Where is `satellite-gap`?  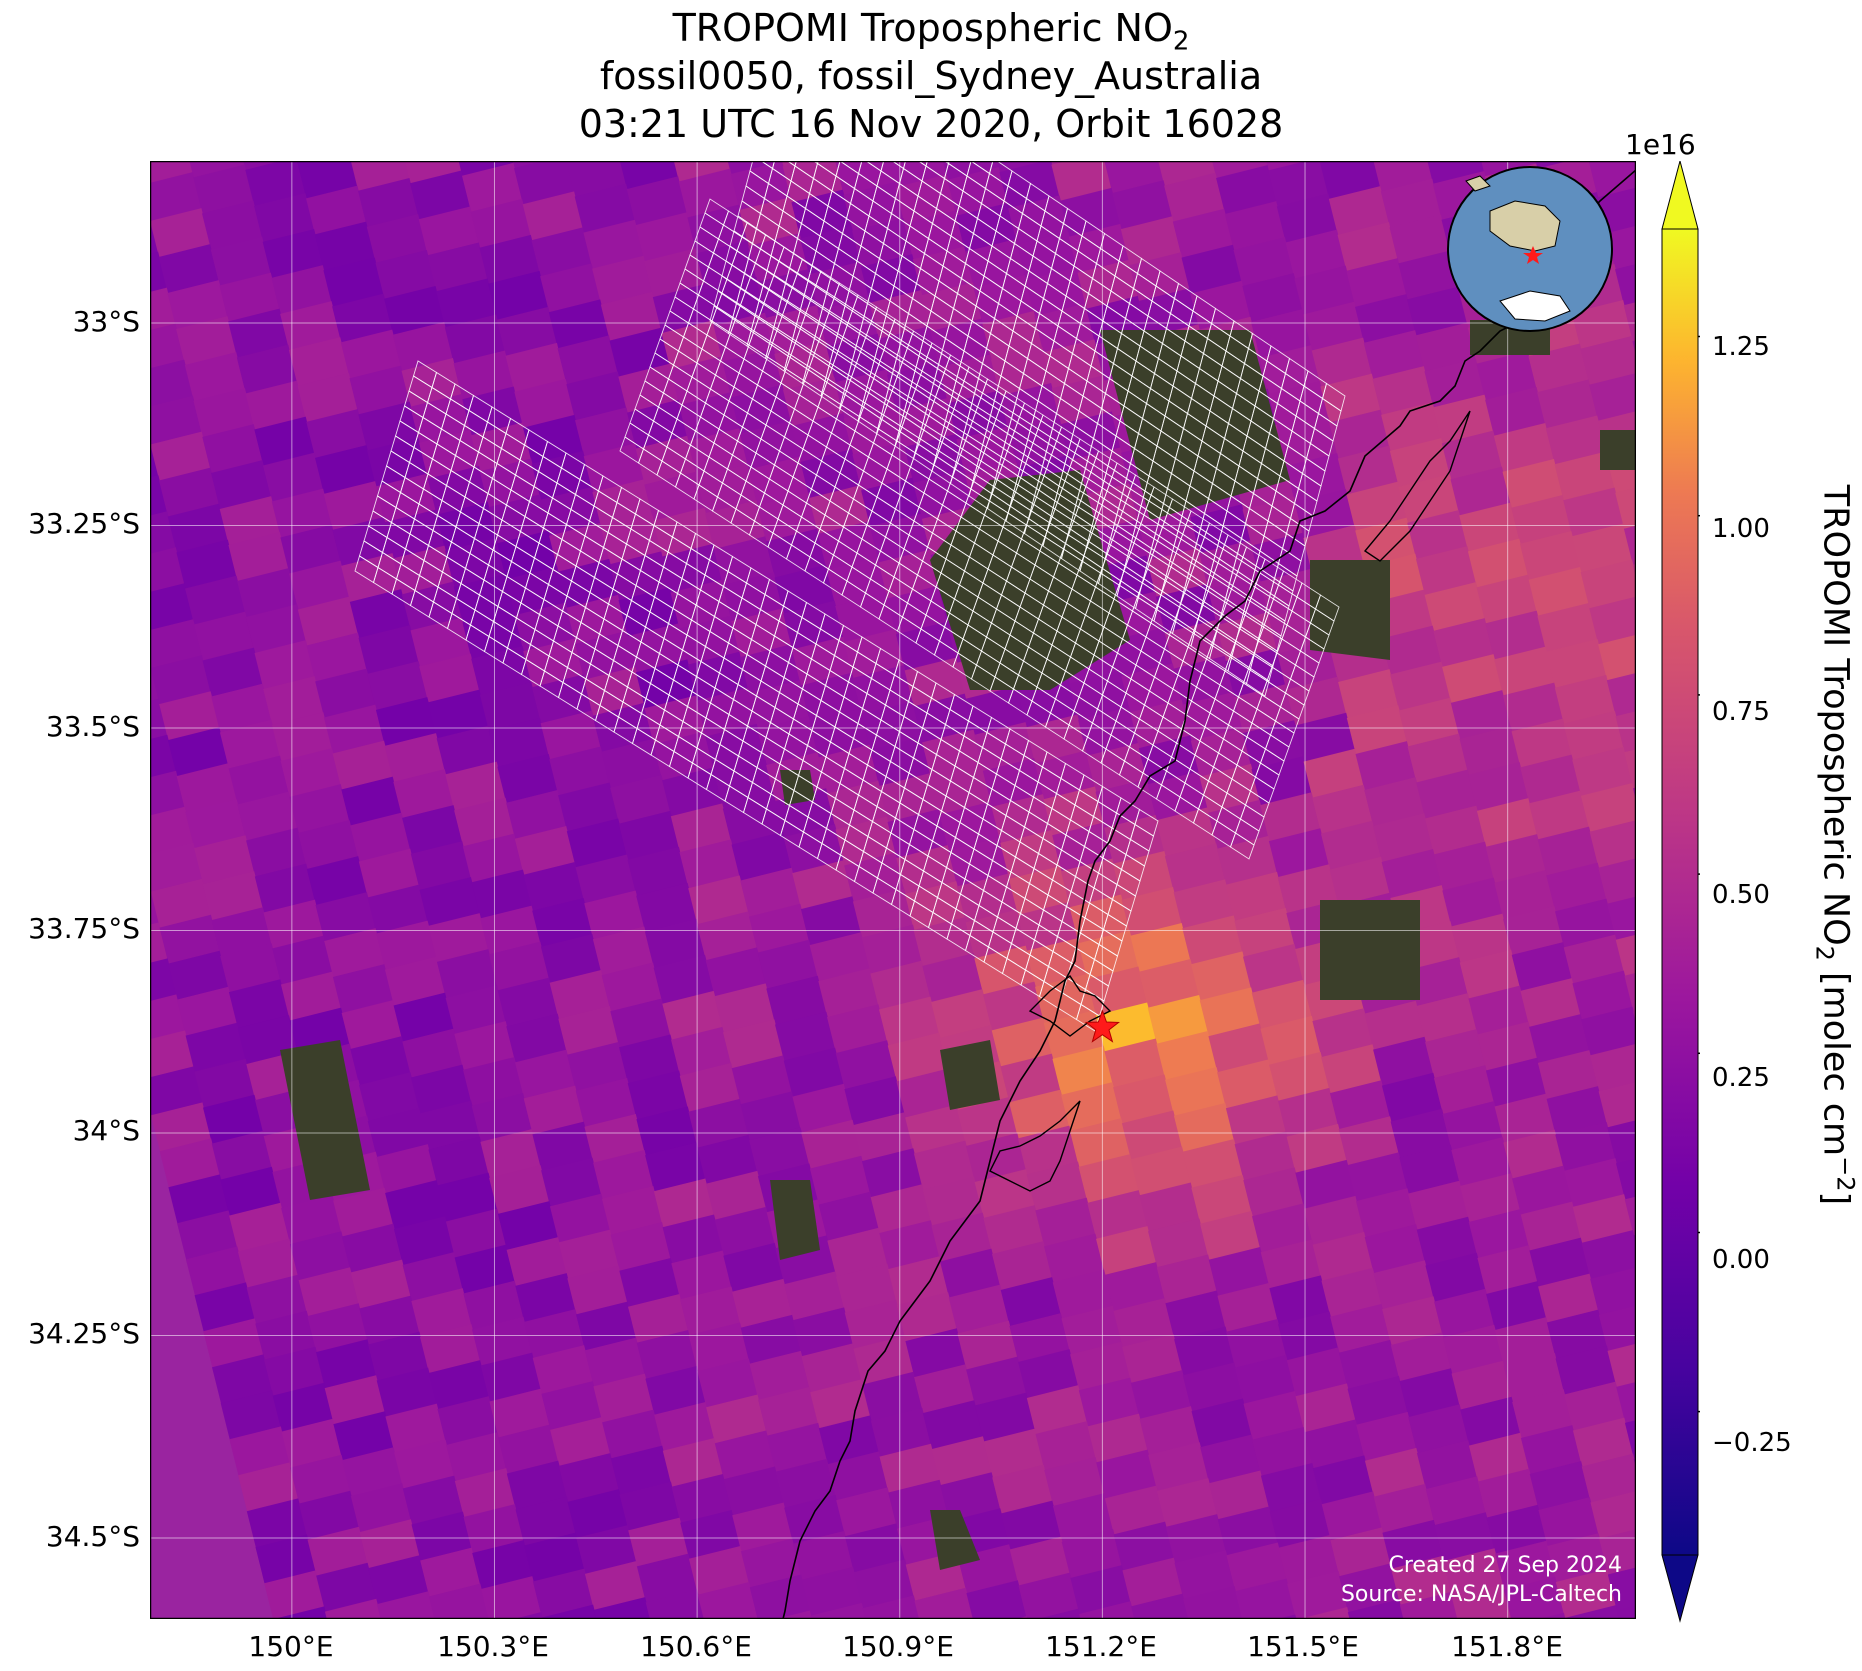
satellite-gap is located at coordinates (1350, 610).